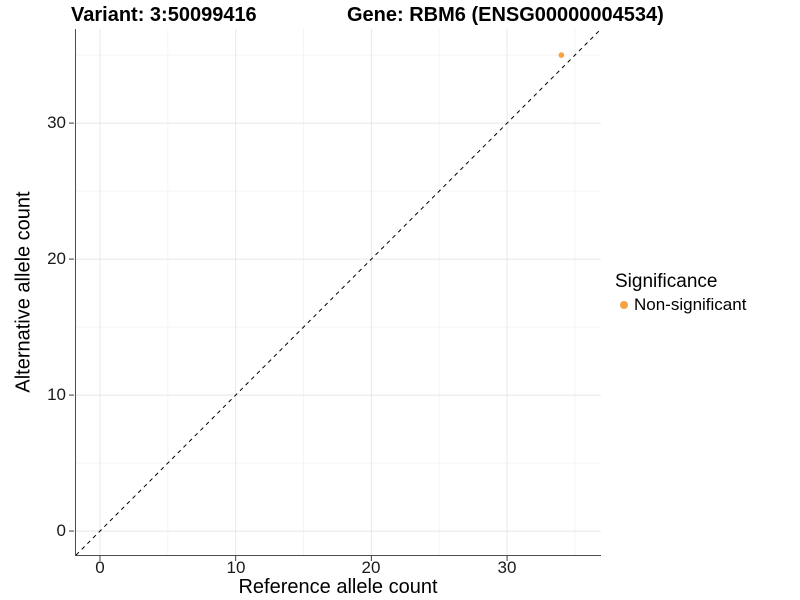  Describe the element at coordinates (164, 15) in the screenshot. I see `variant-title: Variant: 3:50099416` at that location.